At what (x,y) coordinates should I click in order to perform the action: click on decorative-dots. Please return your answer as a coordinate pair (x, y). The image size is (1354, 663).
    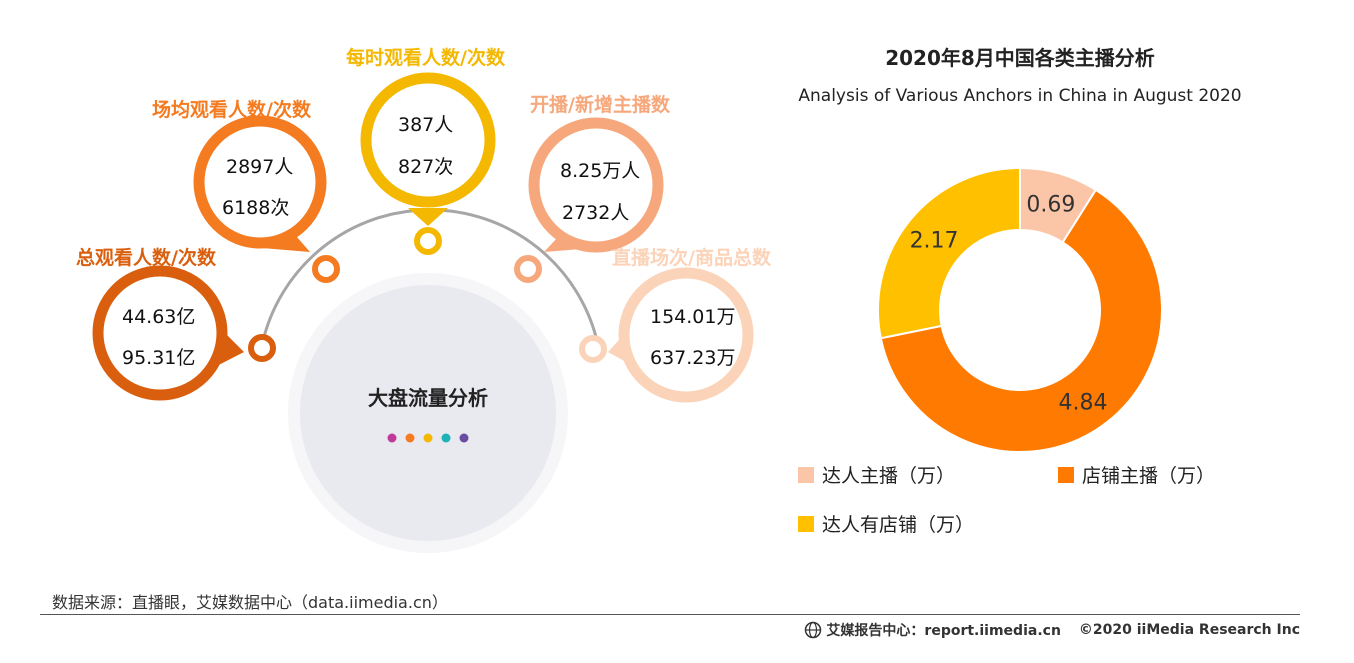
    Looking at the image, I should click on (428, 438).